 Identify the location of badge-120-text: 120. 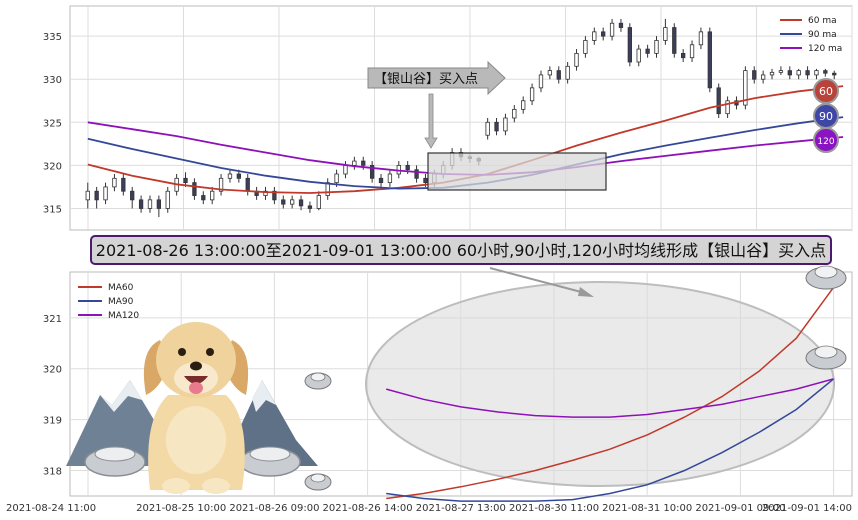
(825, 142).